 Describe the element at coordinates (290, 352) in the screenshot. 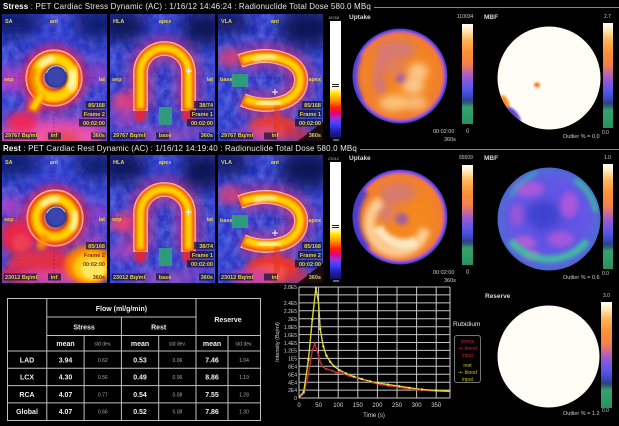

I see `svg-text: 1.2E5` at that location.